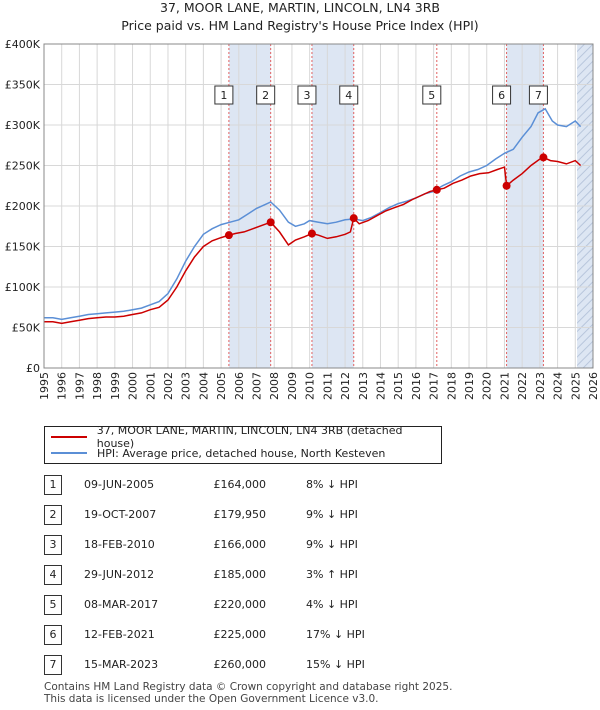  Describe the element at coordinates (274, 386) in the screenshot. I see `x-tick-label: 2008` at that location.